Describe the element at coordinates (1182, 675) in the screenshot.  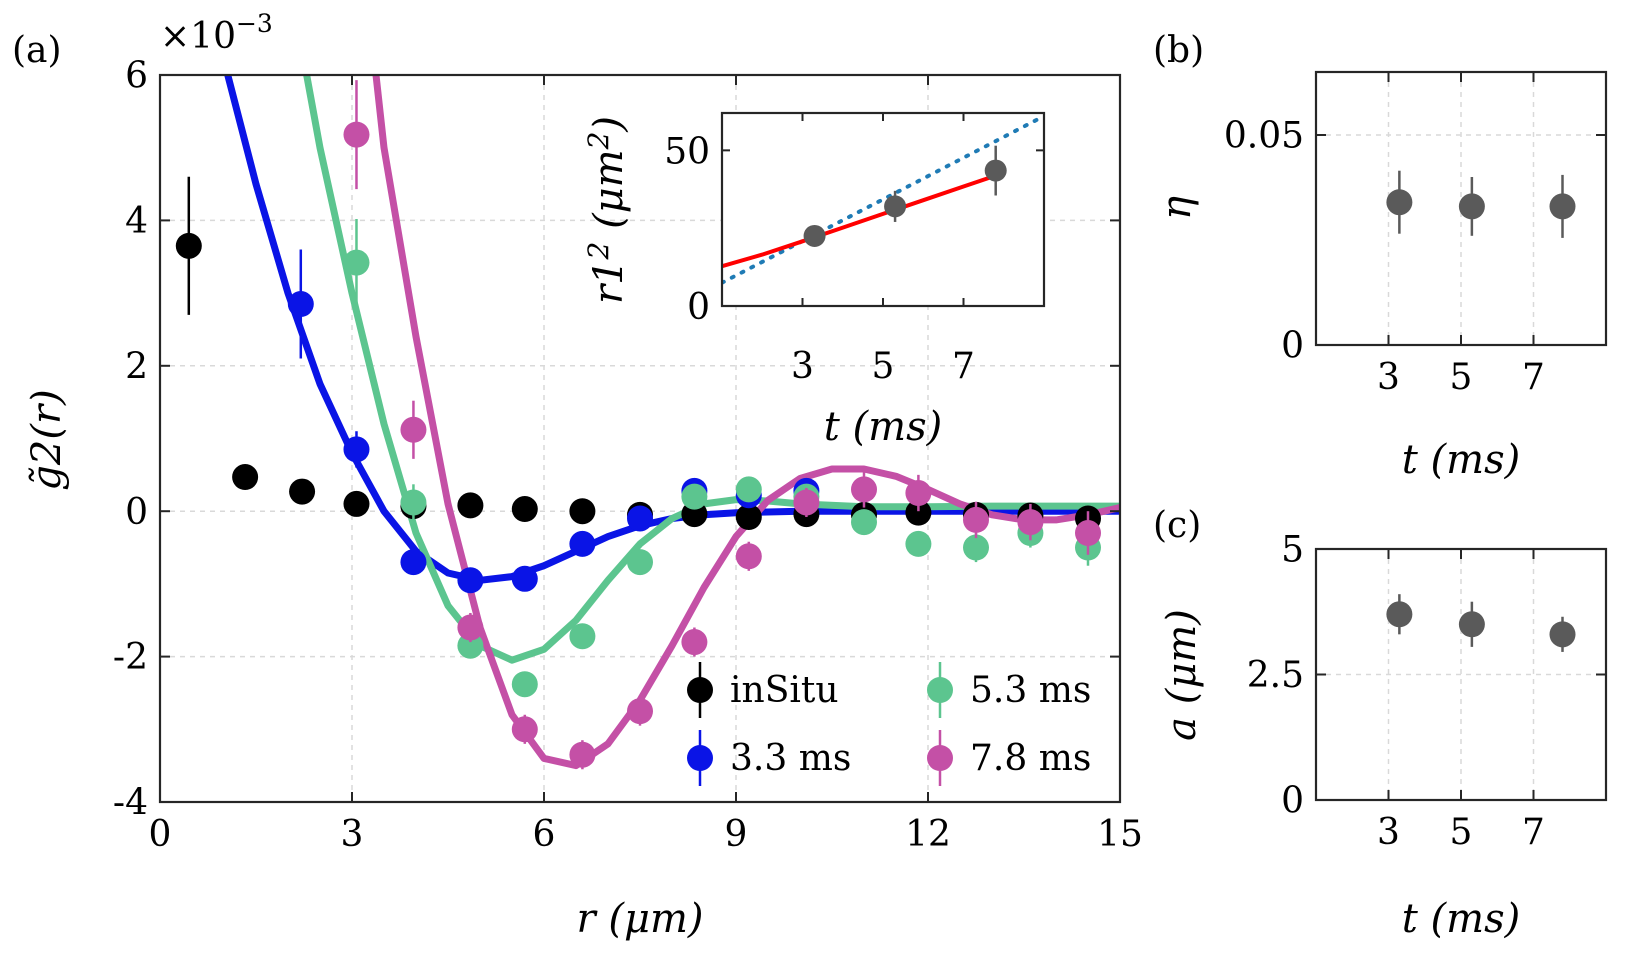
I see `panel-c-ylabel: a (μm)` at that location.